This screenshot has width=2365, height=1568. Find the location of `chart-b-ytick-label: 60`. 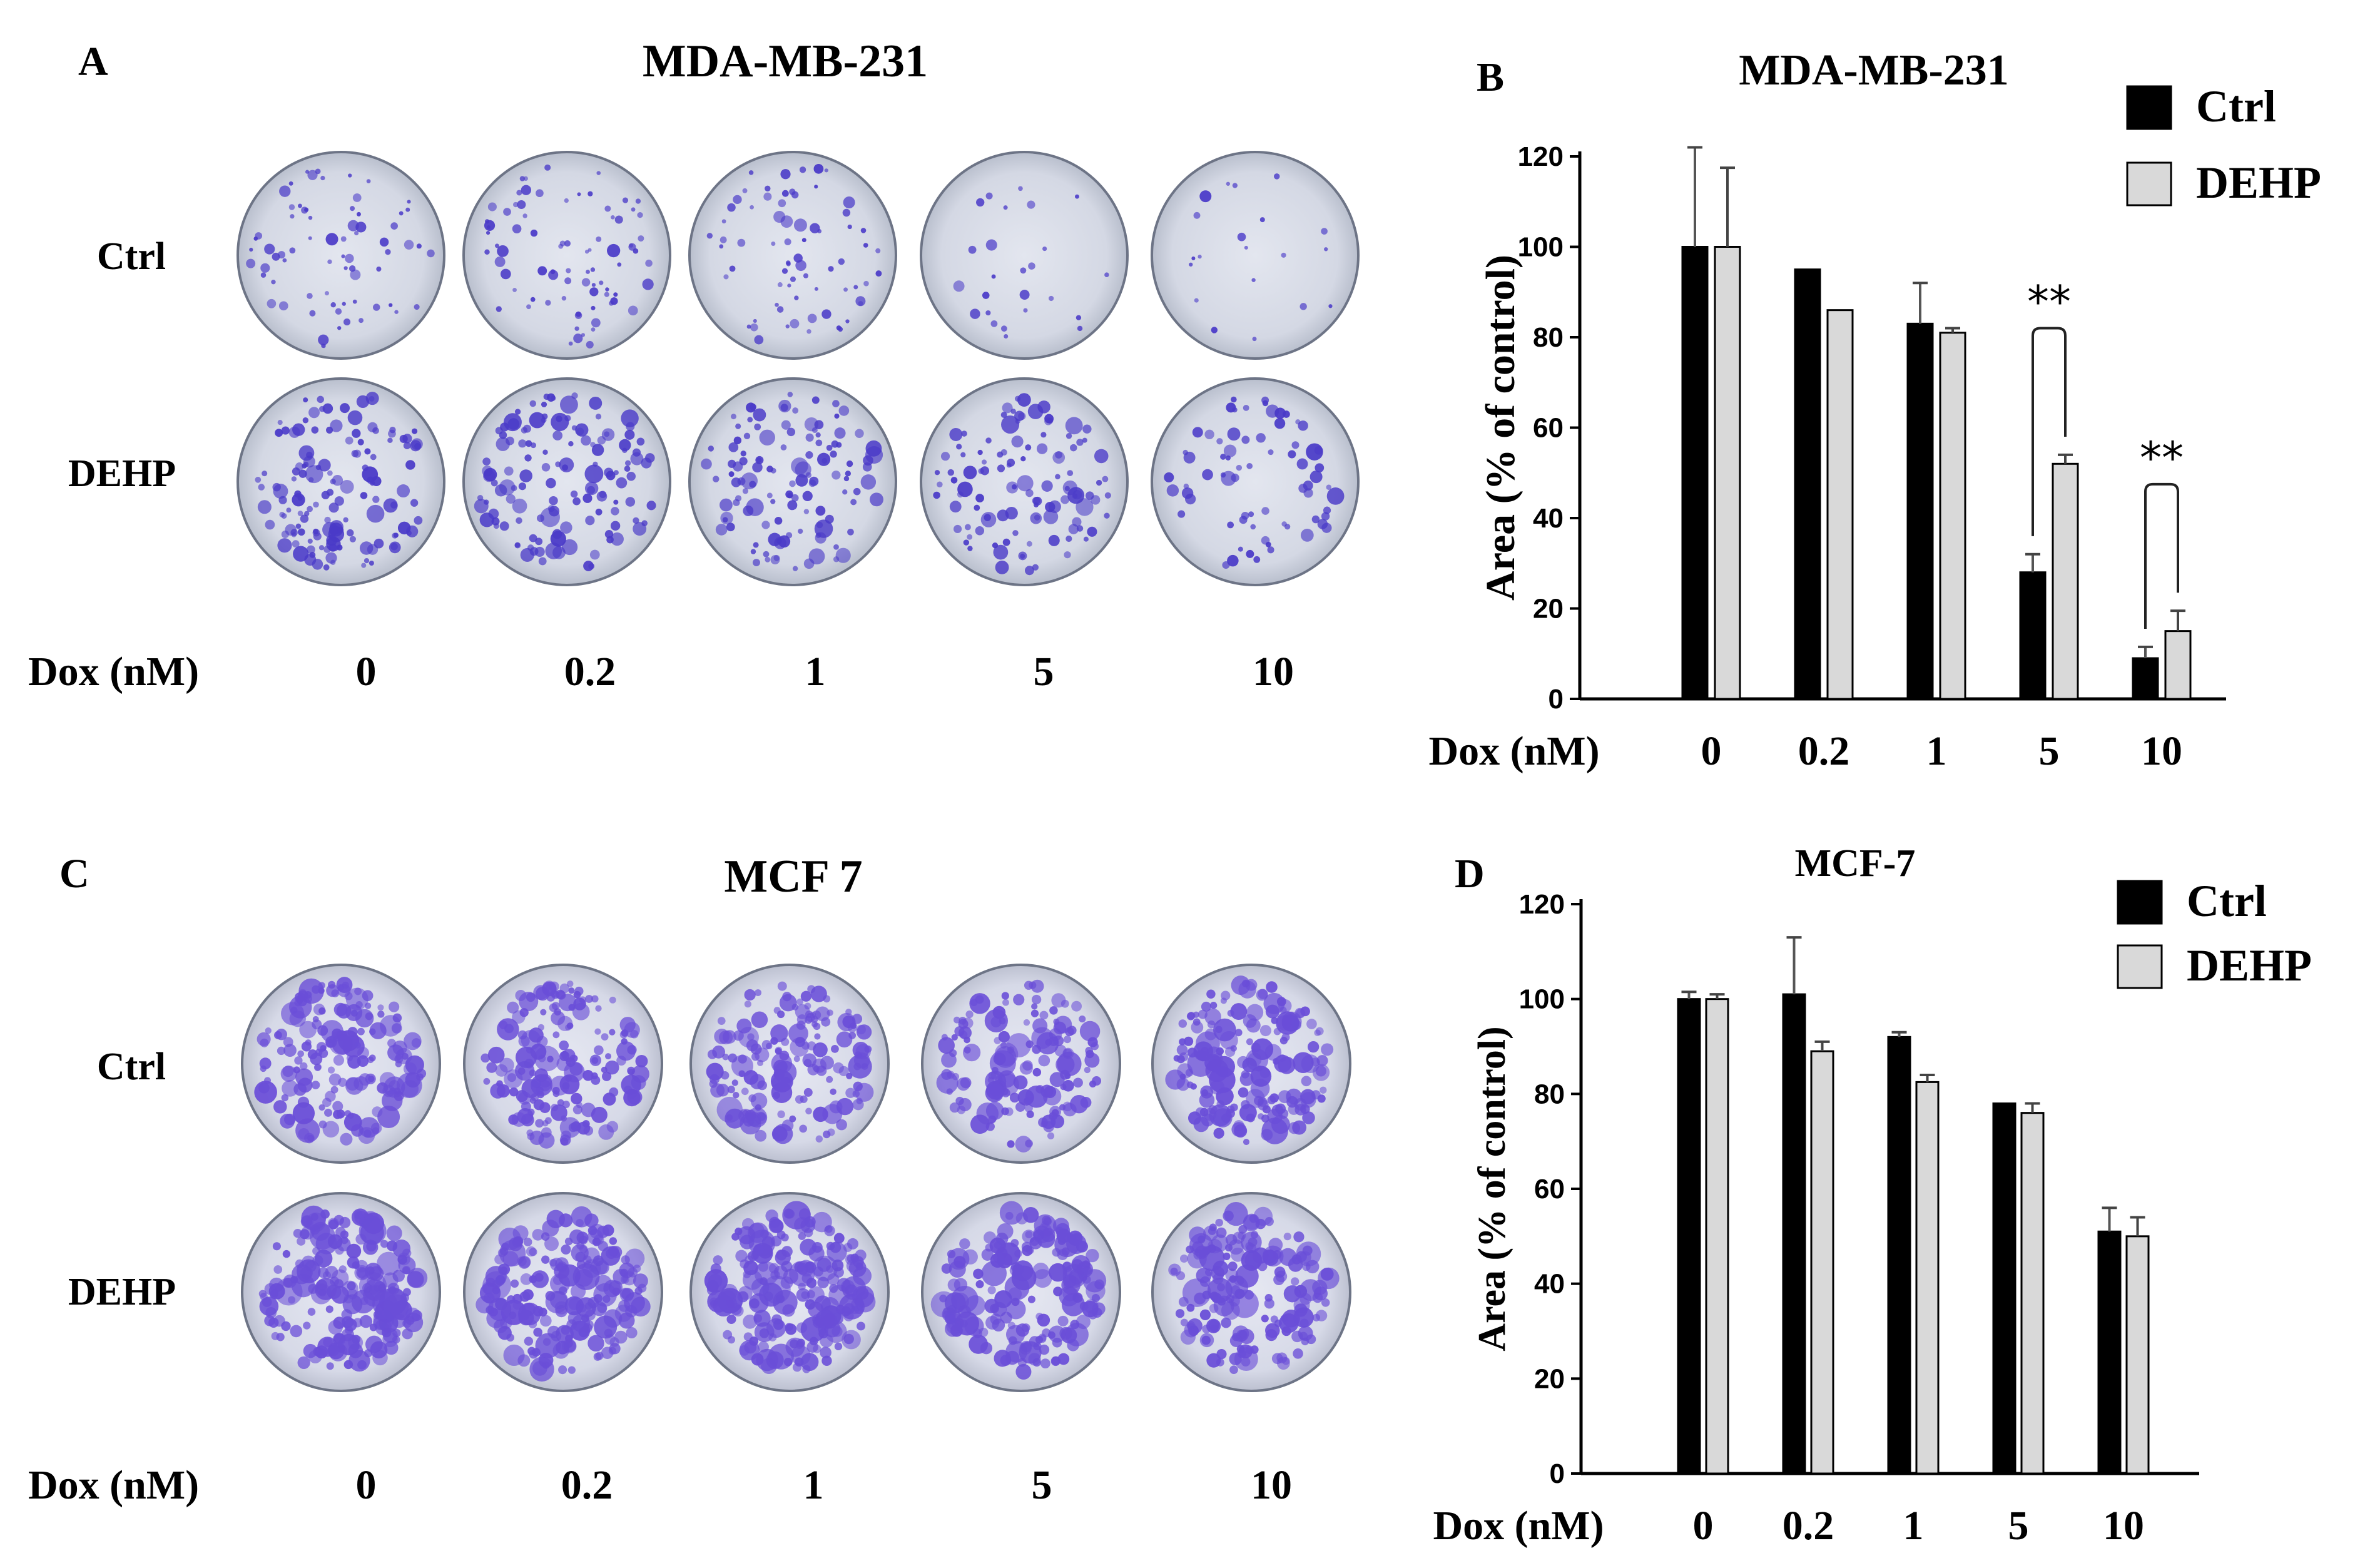

chart-b-ytick-label: 60 is located at coordinates (1548, 428).